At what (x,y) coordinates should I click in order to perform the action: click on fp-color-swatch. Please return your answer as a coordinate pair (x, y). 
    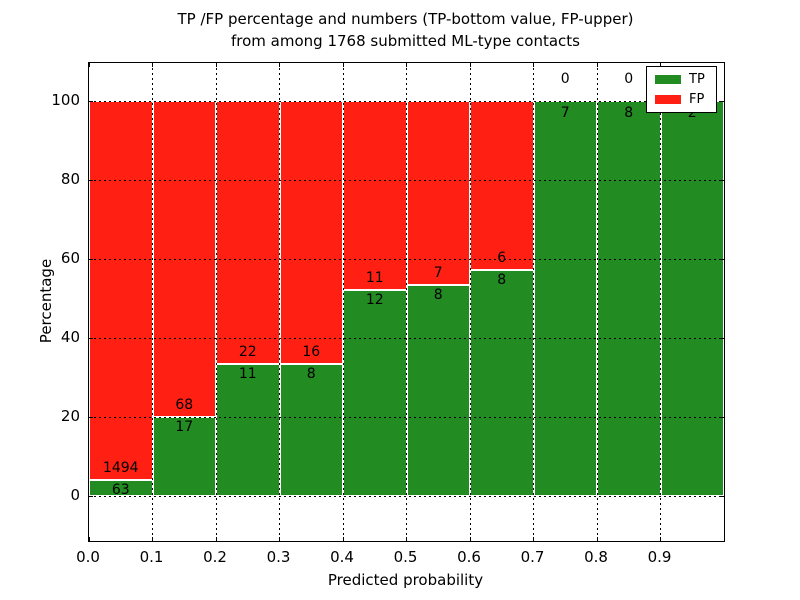
    Looking at the image, I should click on (668, 99).